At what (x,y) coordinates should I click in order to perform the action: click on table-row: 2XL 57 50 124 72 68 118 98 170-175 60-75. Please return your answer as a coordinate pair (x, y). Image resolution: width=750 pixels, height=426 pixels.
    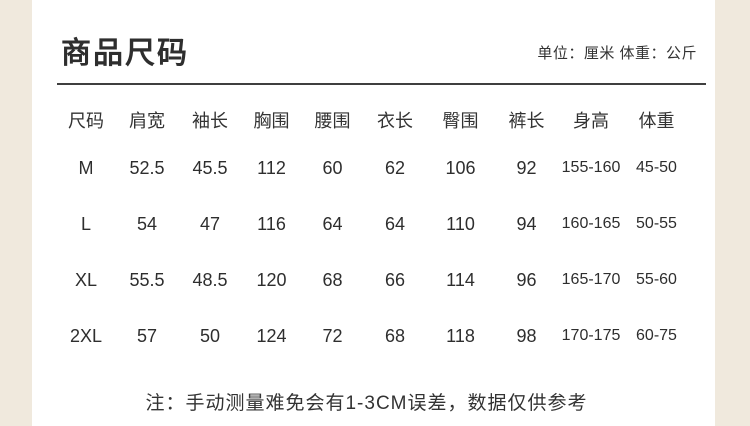
    Looking at the image, I should click on (373, 336).